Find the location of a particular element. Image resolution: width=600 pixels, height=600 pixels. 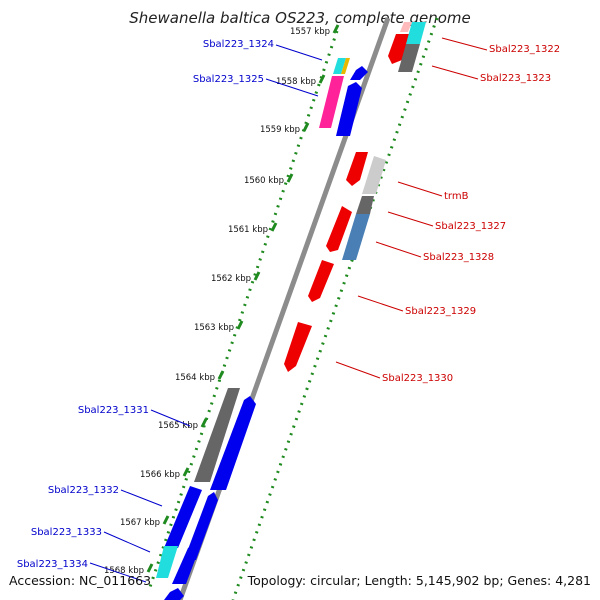

gene-label-right: Sbal223_1329 is located at coordinates (440, 311).